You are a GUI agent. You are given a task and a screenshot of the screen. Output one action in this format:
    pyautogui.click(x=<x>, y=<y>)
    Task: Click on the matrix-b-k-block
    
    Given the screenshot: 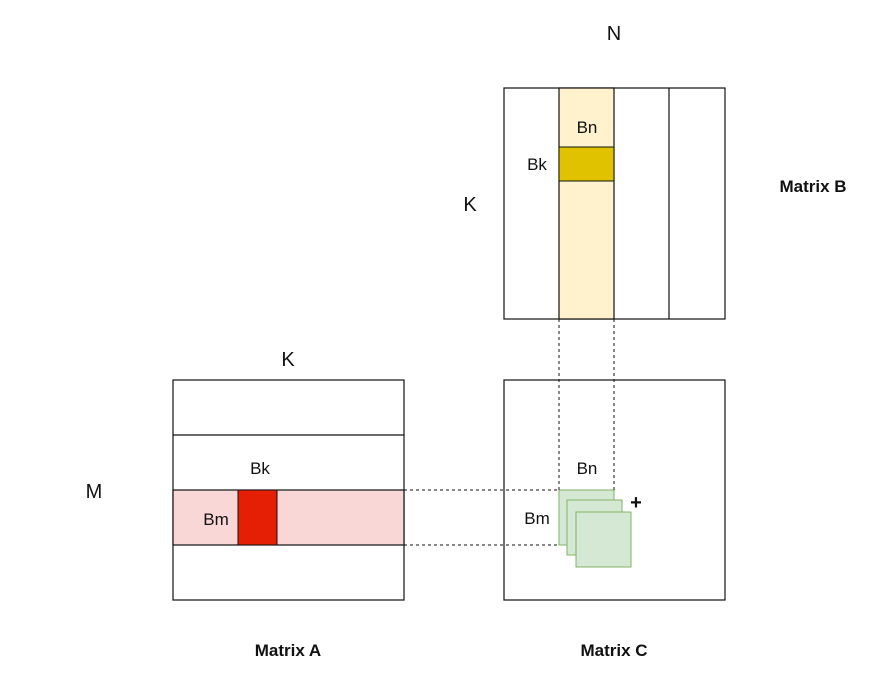 What is the action you would take?
    pyautogui.click(x=586, y=164)
    